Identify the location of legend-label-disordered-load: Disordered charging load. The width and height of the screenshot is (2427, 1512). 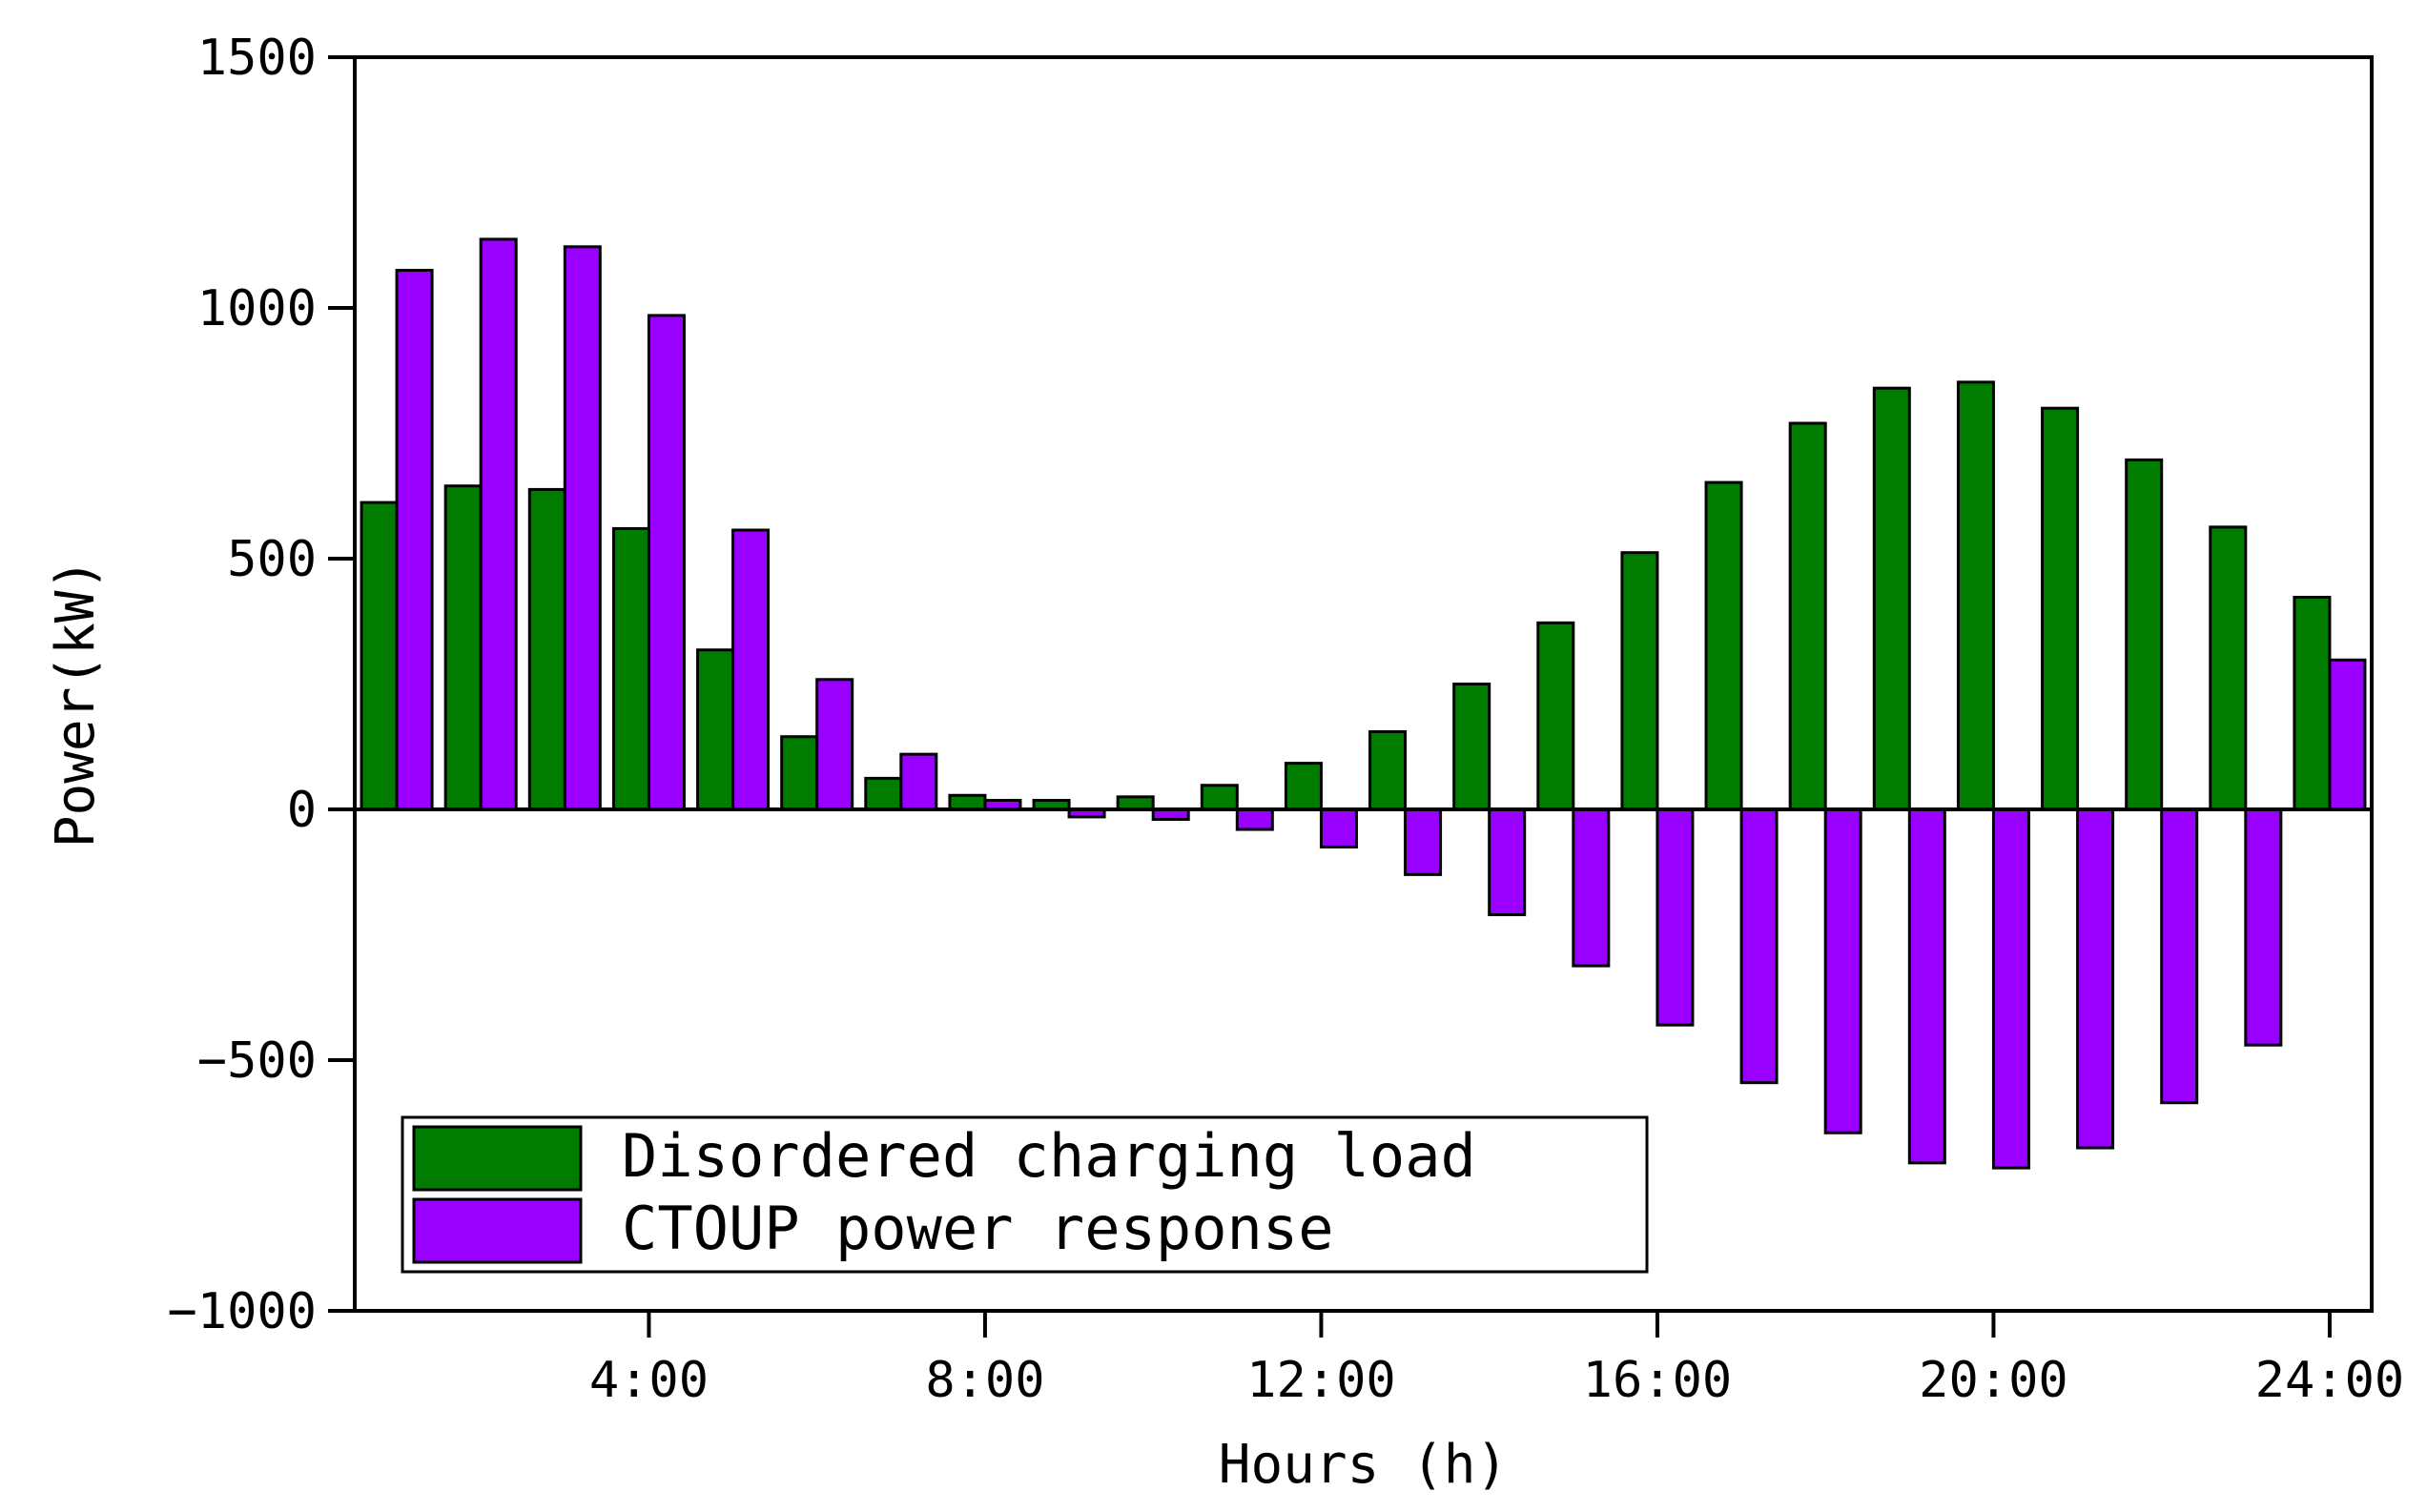
(1049, 1156).